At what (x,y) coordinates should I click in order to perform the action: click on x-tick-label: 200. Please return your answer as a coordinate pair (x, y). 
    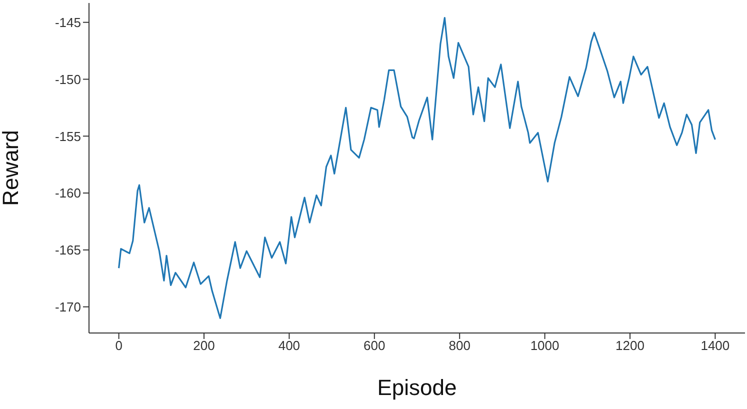
    Looking at the image, I should click on (204, 346).